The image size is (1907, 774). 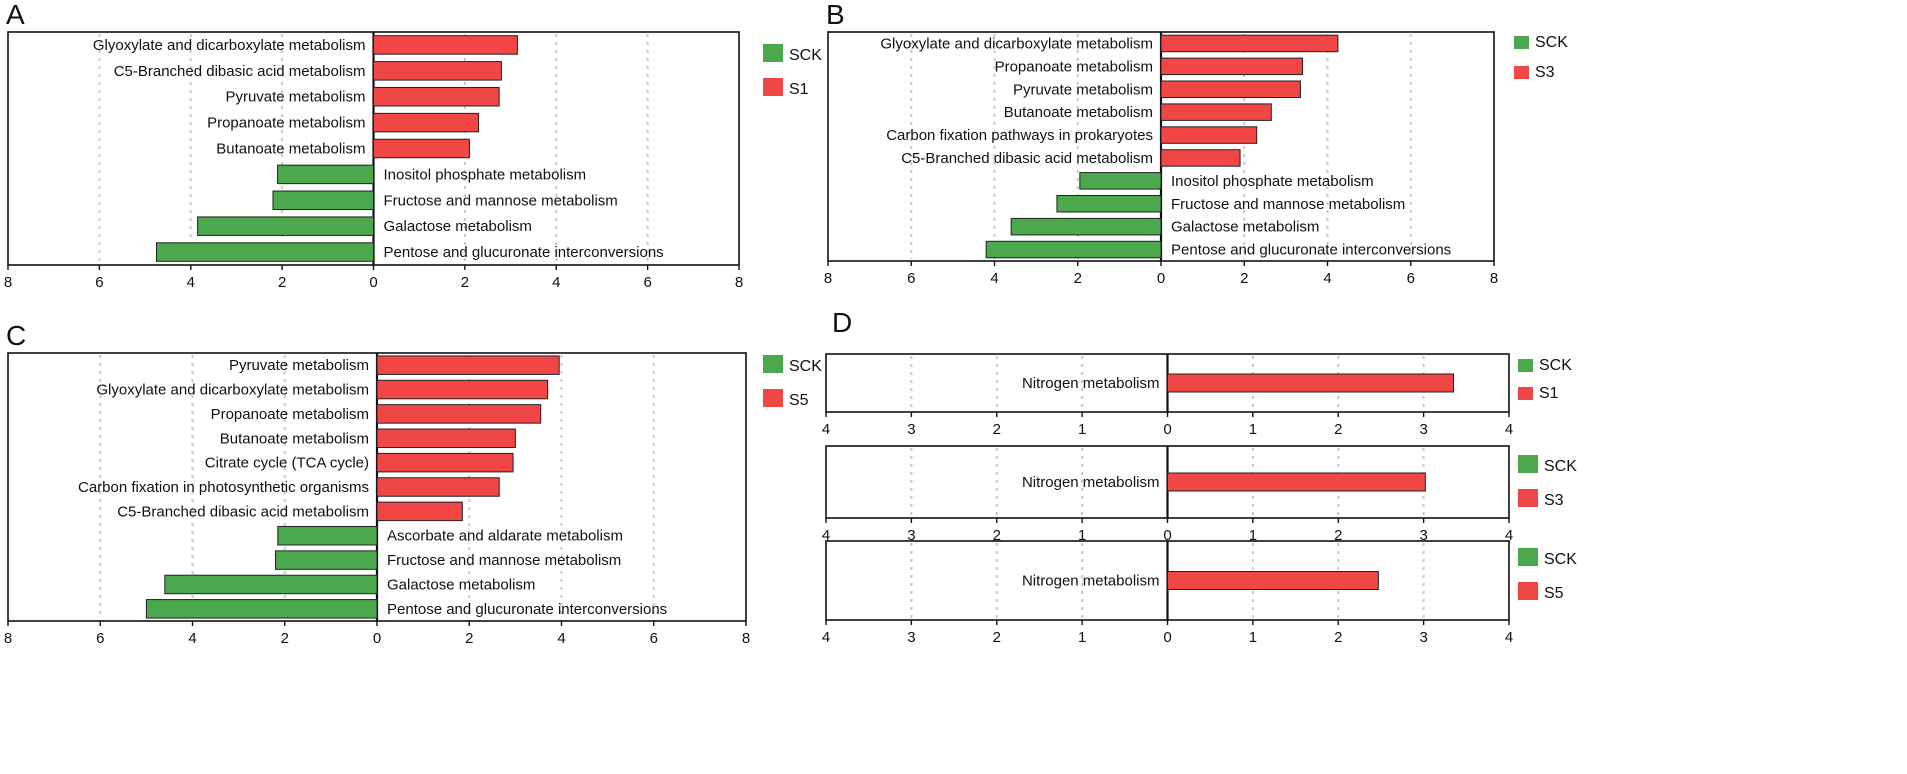 I want to click on category-label: Ascorbate and aldarate metabolism, so click(x=505, y=536).